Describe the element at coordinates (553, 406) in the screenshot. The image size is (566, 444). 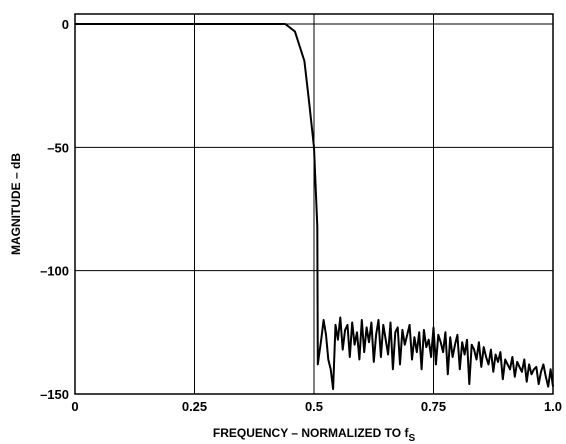
I see `x-tick-label-4: 1.0` at that location.